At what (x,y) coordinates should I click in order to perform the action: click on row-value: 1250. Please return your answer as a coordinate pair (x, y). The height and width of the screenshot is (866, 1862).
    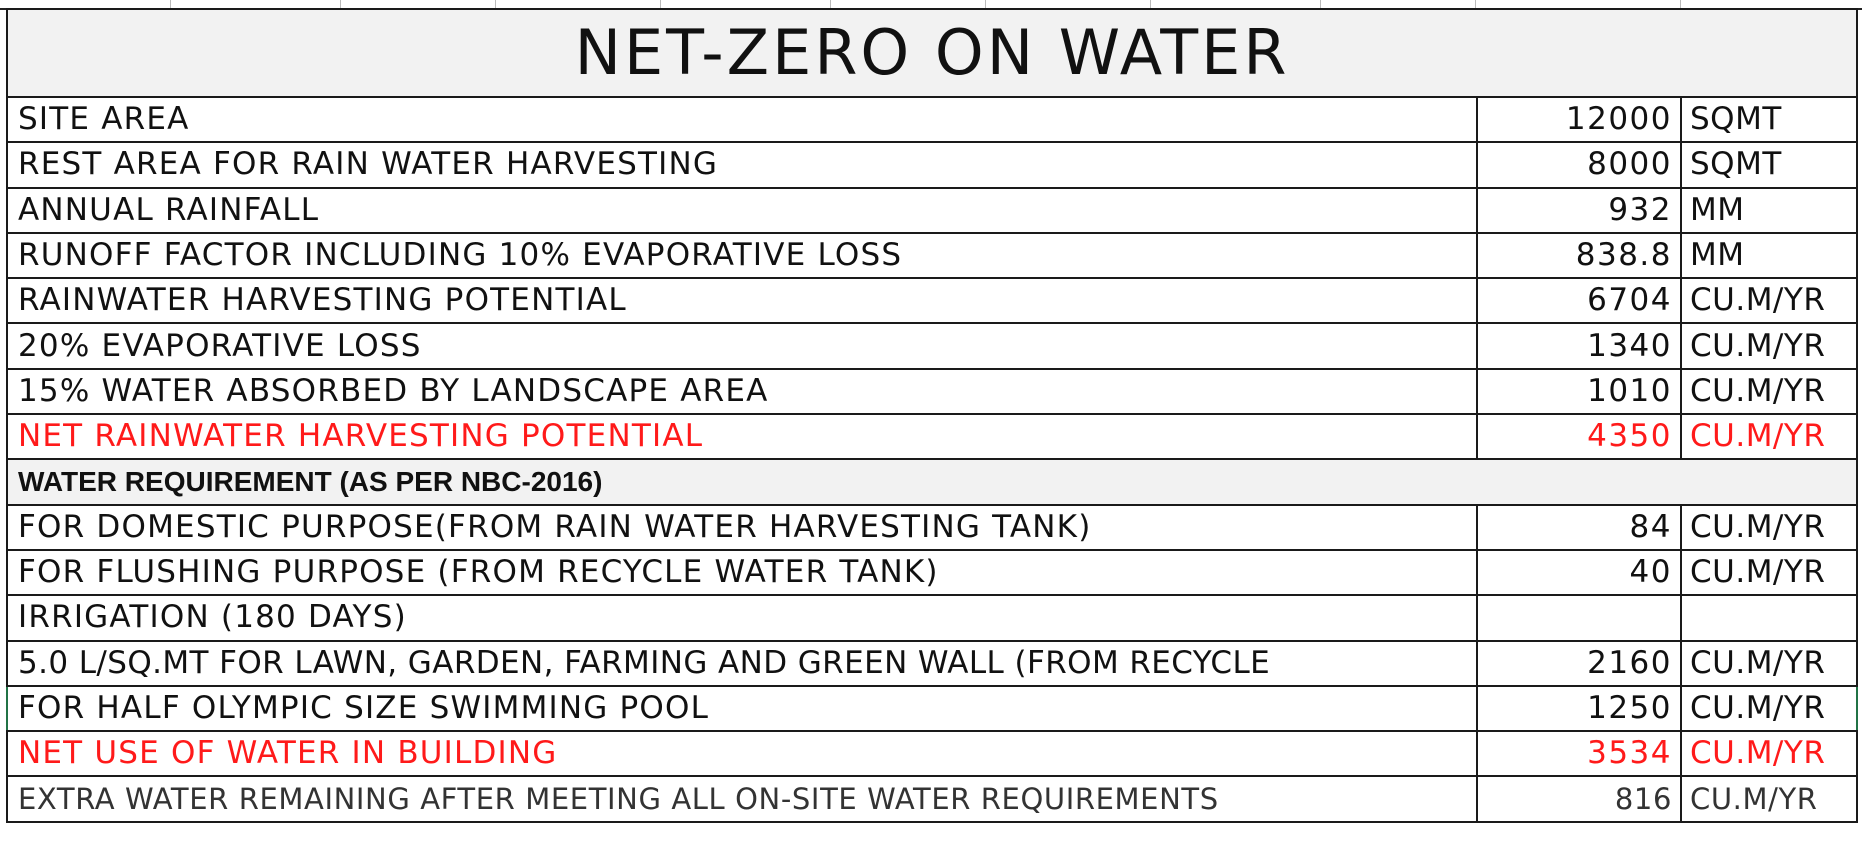
    Looking at the image, I should click on (1579, 708).